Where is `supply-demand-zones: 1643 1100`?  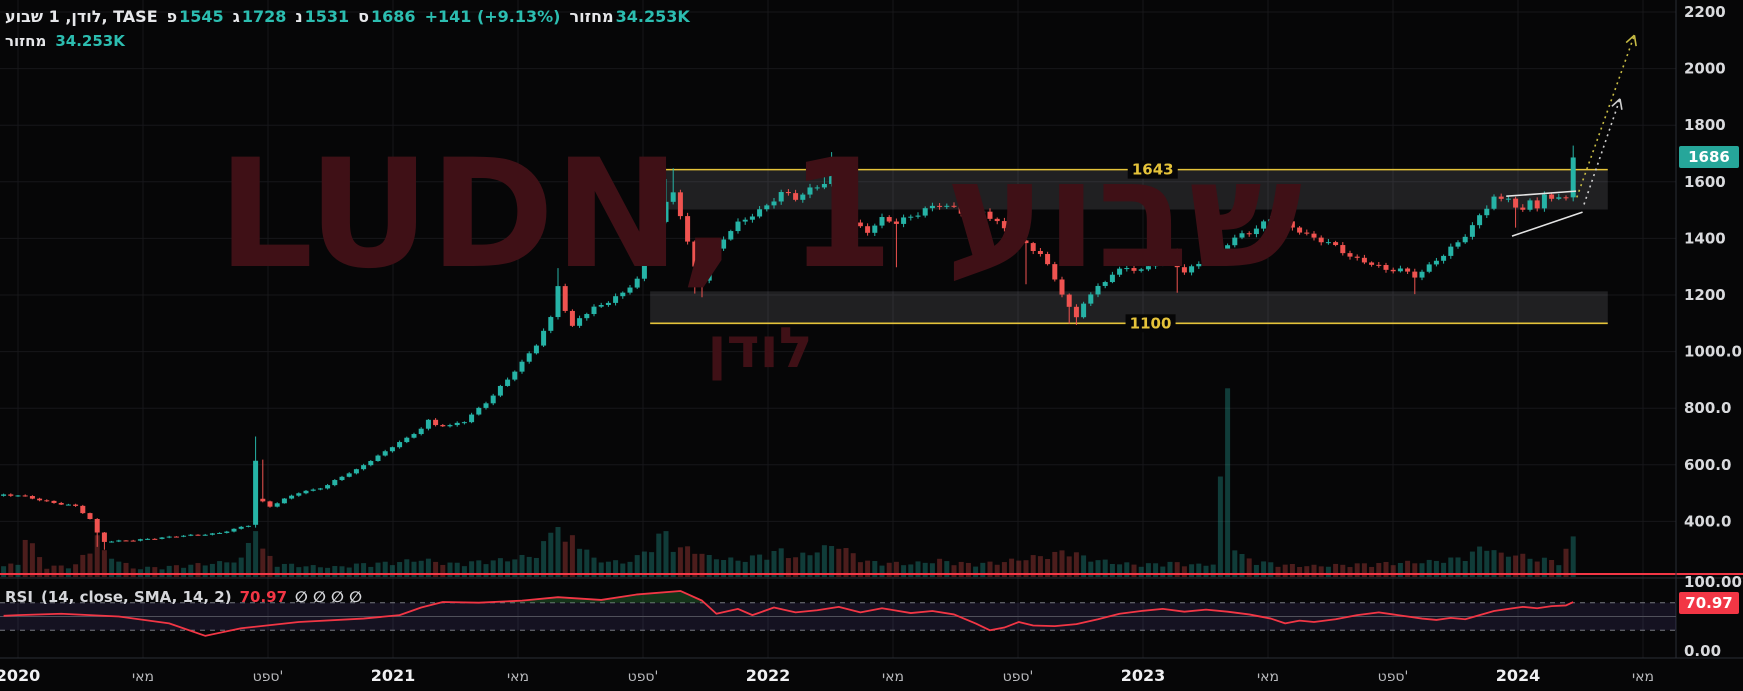
supply-demand-zones: 1643 1100 is located at coordinates (1129, 246).